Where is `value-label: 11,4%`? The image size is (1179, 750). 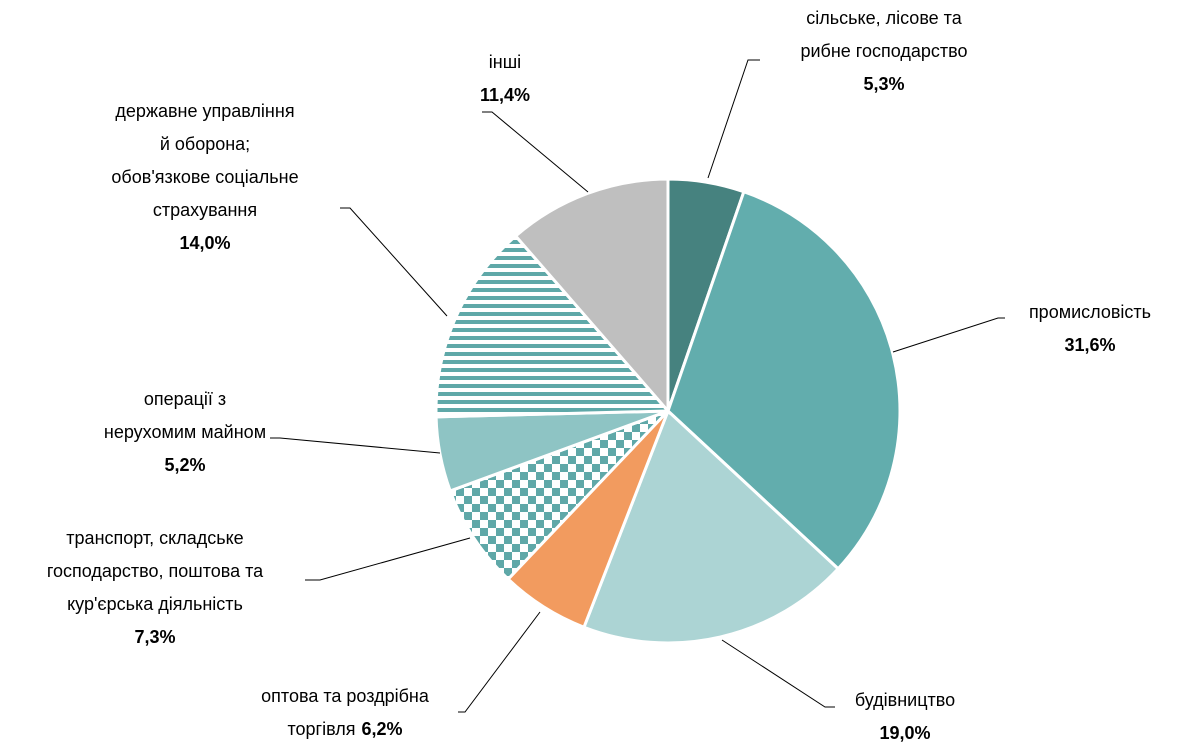 value-label: 11,4% is located at coordinates (505, 95).